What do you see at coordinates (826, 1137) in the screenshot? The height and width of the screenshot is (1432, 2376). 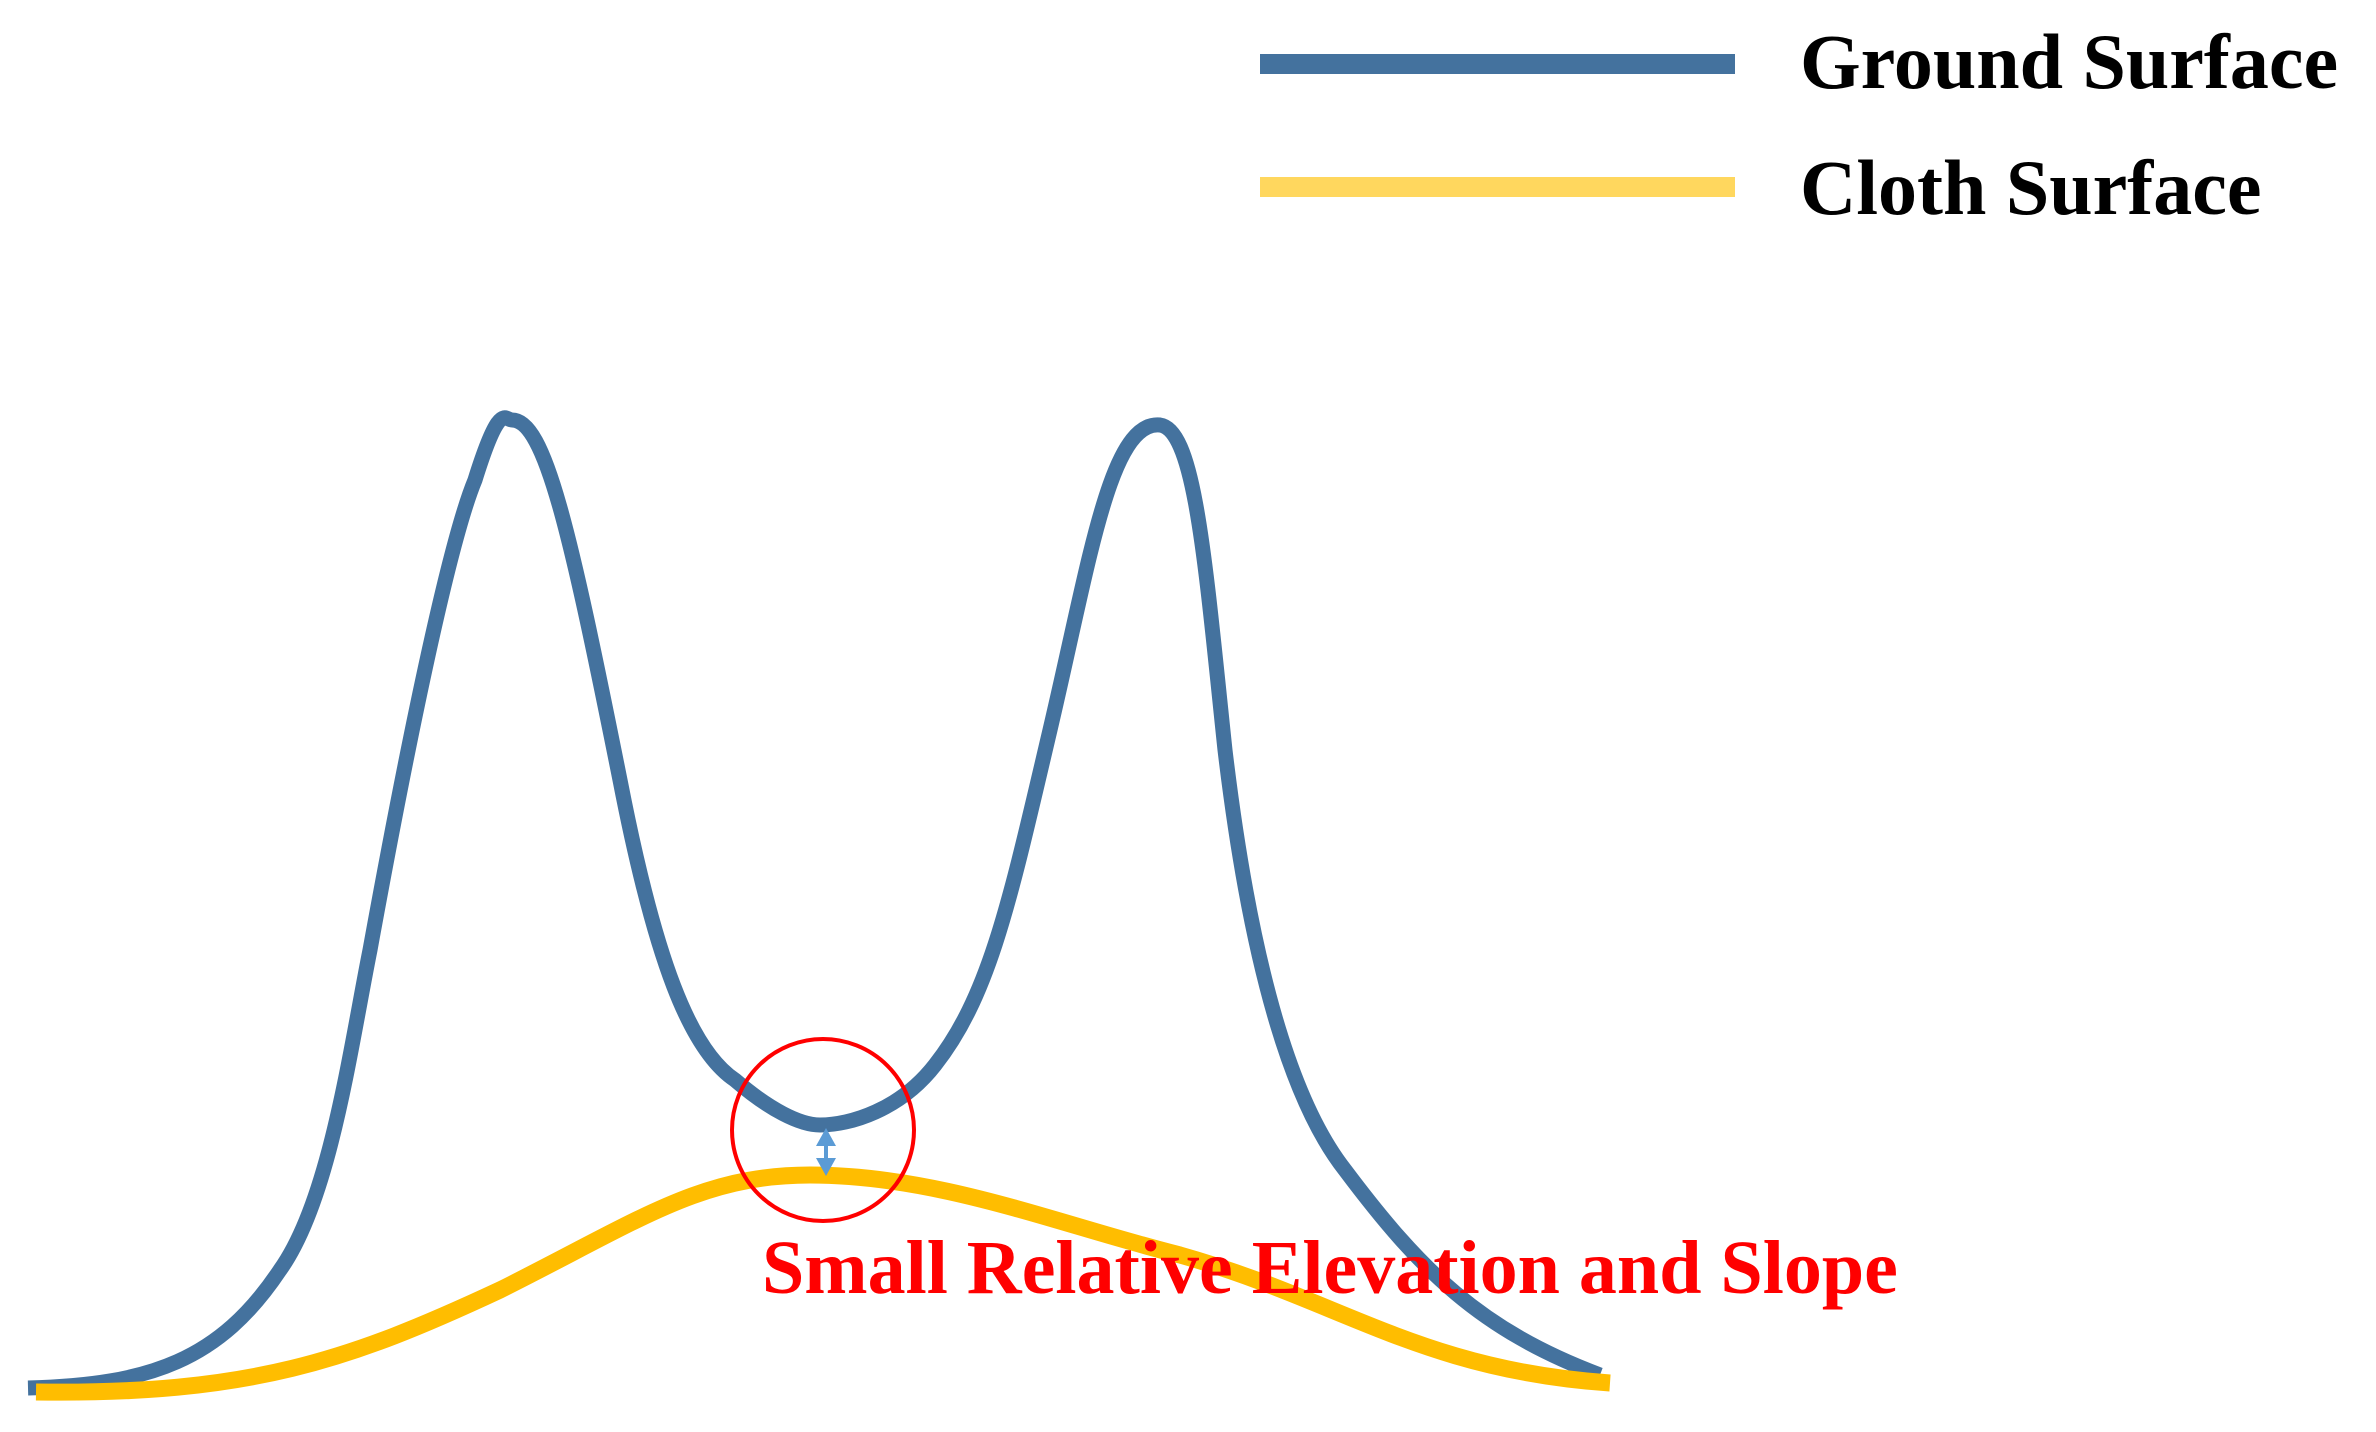 I see `elevation-arrow-head-up` at bounding box center [826, 1137].